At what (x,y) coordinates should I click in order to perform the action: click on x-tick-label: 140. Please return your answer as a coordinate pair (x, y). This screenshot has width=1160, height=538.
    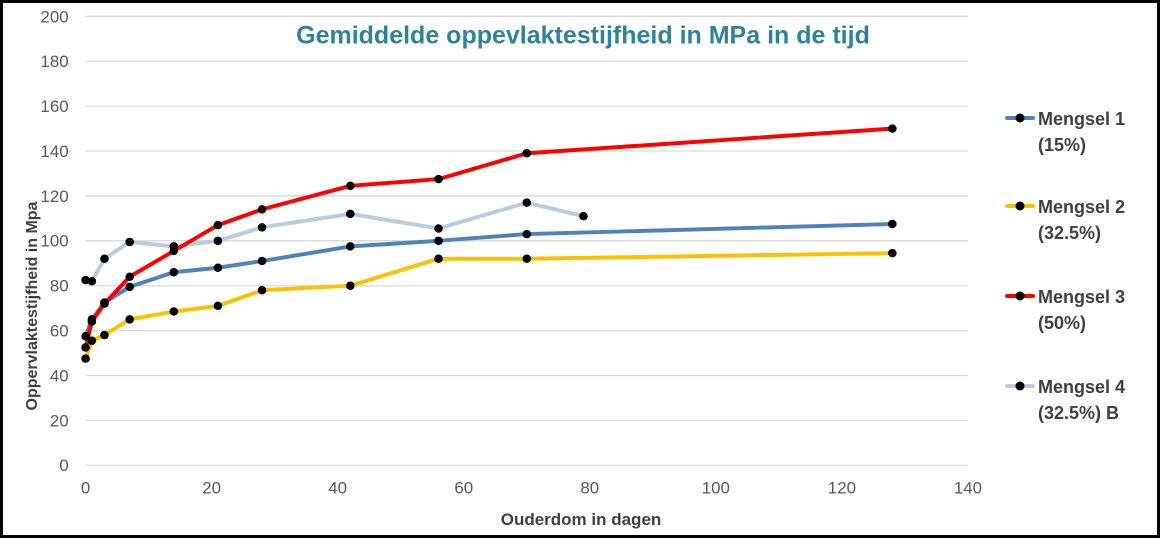
    Looking at the image, I should click on (968, 488).